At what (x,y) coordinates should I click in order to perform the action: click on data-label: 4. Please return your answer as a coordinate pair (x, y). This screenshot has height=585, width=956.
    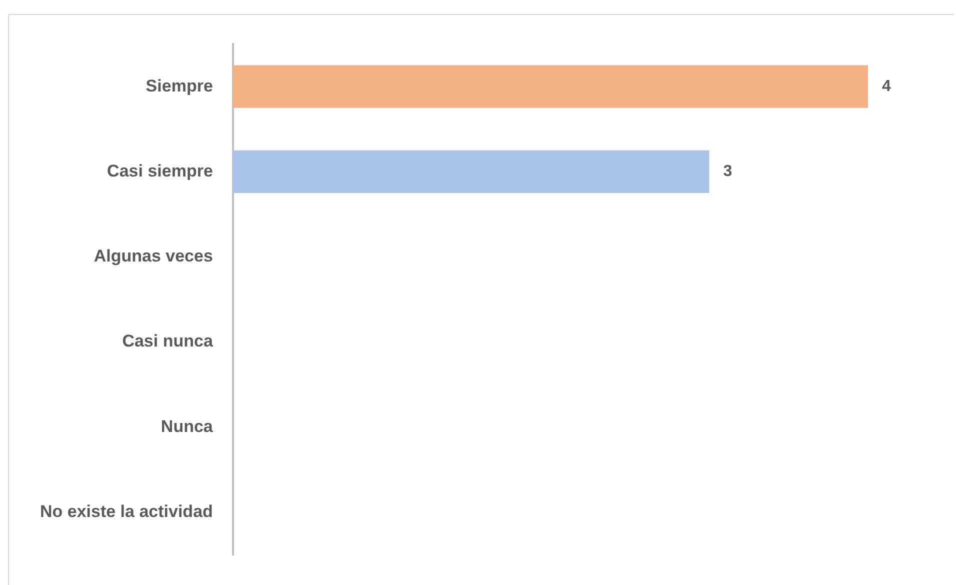
    Looking at the image, I should click on (886, 86).